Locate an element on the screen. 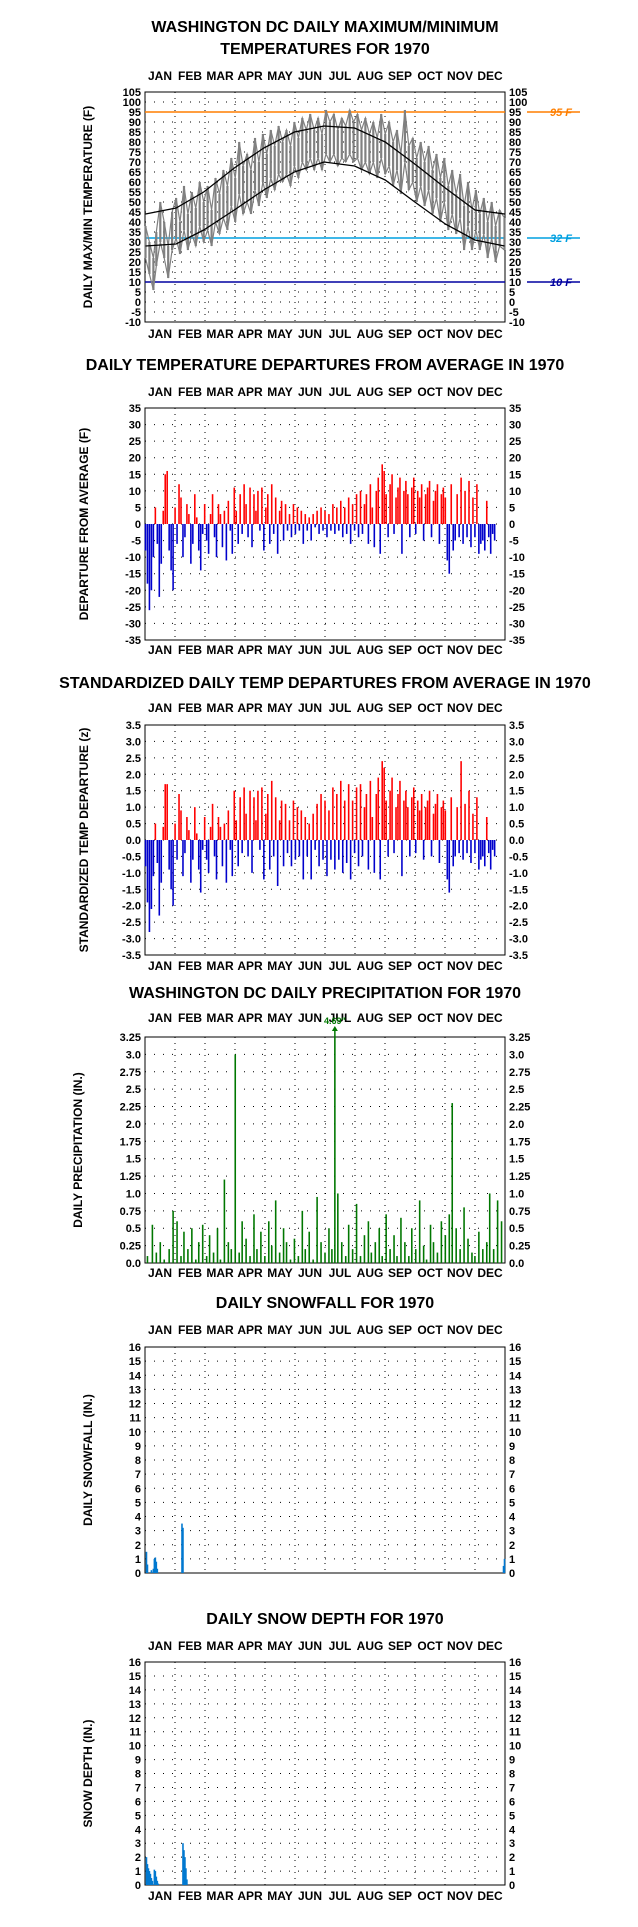 Image resolution: width=638 pixels, height=1927 pixels. overflow-arrow-head is located at coordinates (334, 1028).